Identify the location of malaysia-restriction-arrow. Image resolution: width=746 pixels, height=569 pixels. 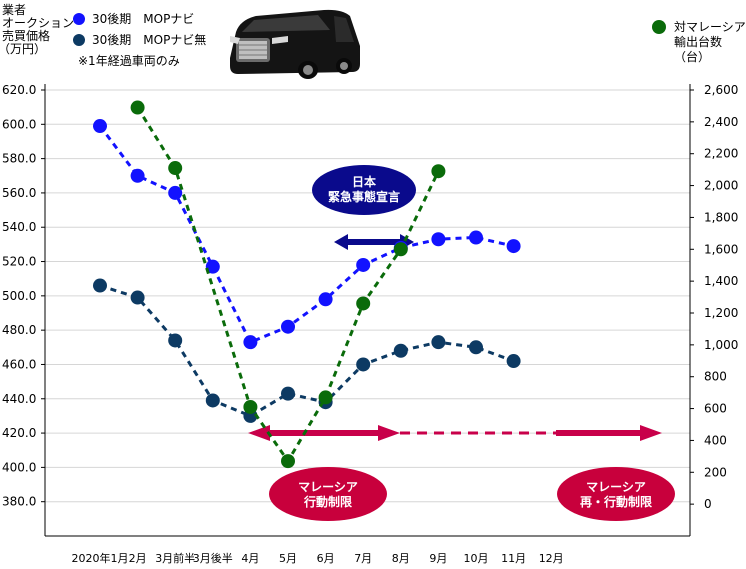
(455, 433).